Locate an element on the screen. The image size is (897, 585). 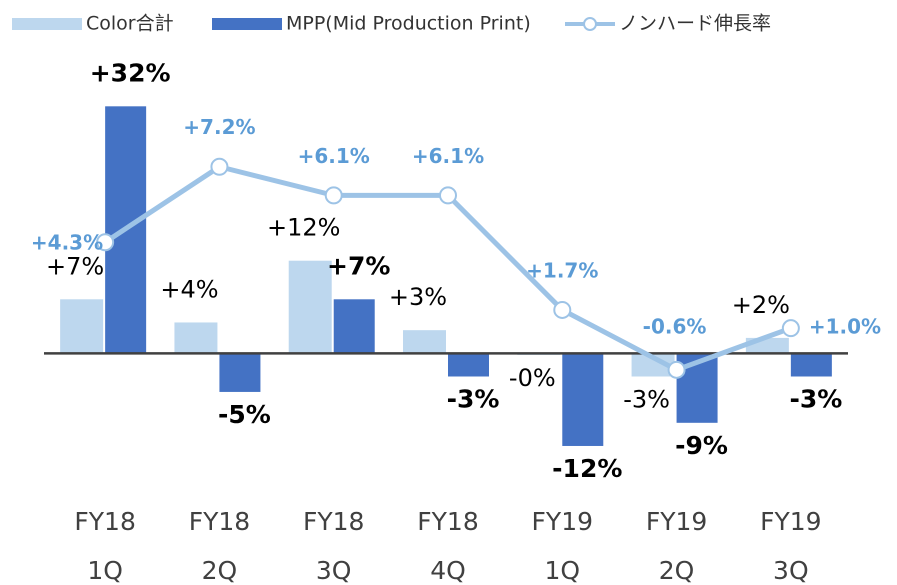
legend-label: ノンハード伸長率 is located at coordinates (695, 24).